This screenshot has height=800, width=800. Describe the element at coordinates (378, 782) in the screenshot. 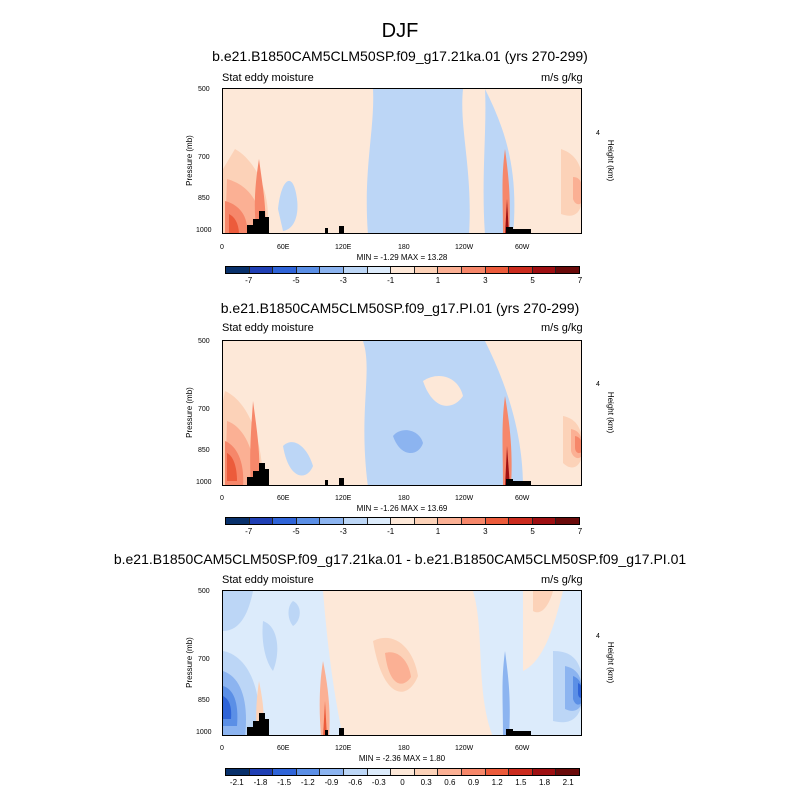

I see `colorbar-tick-label: -0.3` at that location.